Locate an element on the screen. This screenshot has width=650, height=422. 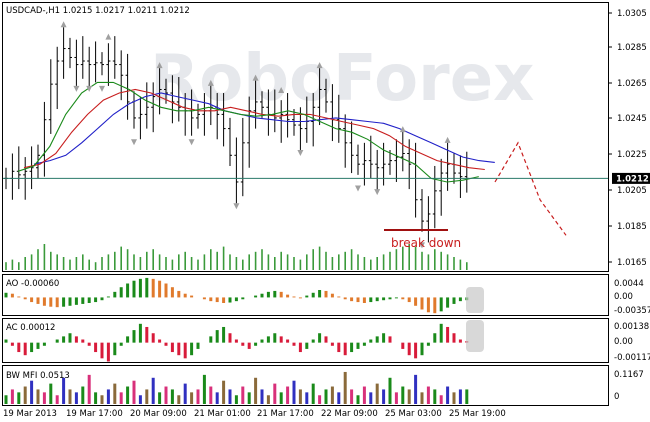
ao-panel-frame is located at coordinates (305, 295).